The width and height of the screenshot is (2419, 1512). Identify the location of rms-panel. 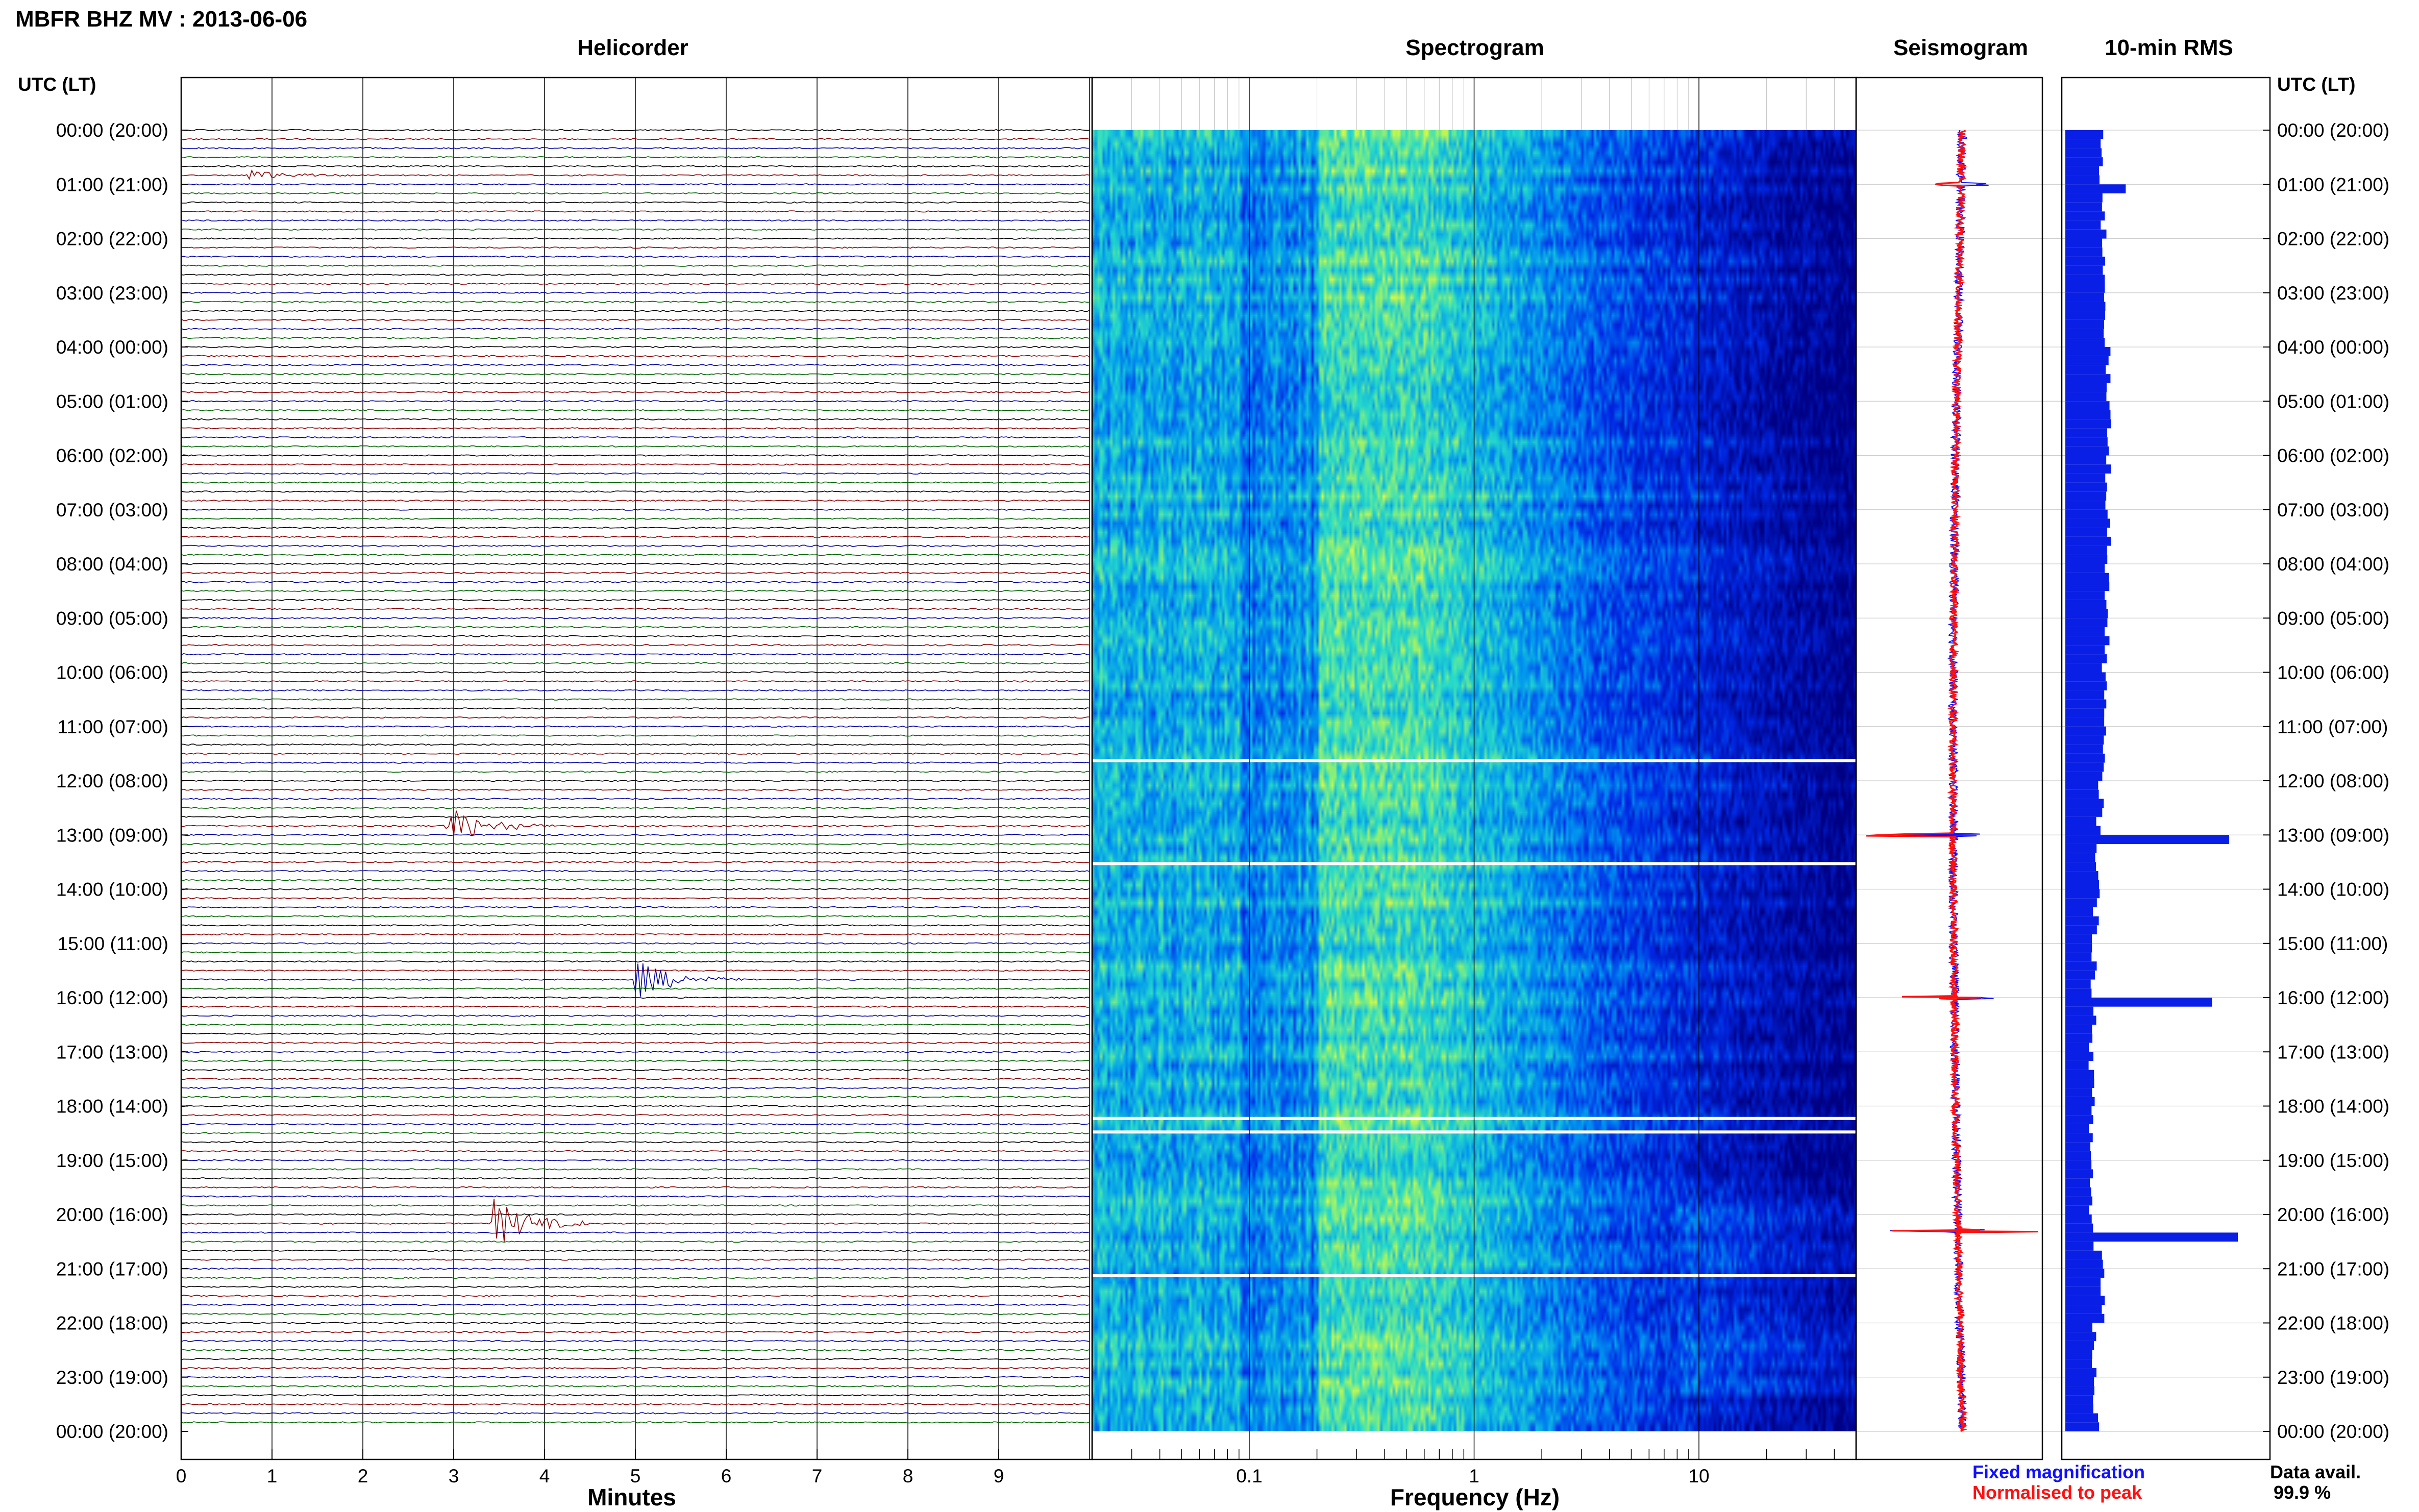
(2166, 781).